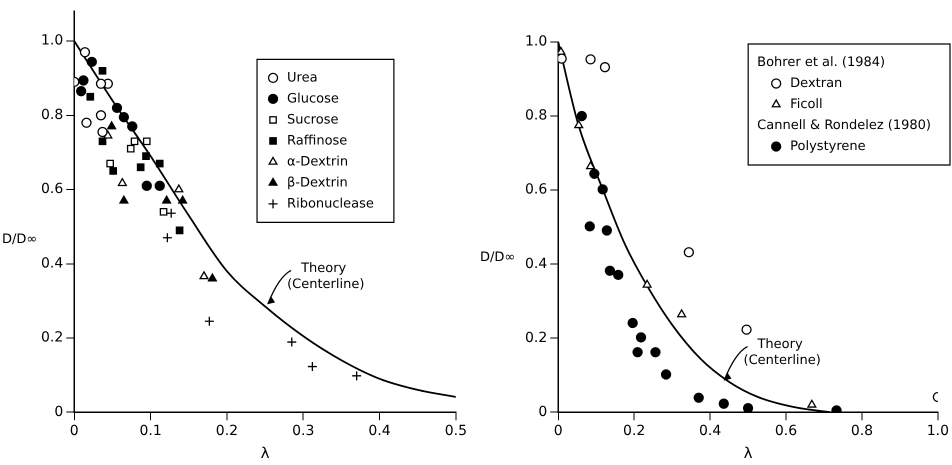 This screenshot has width=952, height=465. Describe the element at coordinates (227, 431) in the screenshot. I see `x-tick-label: 0.2` at that location.